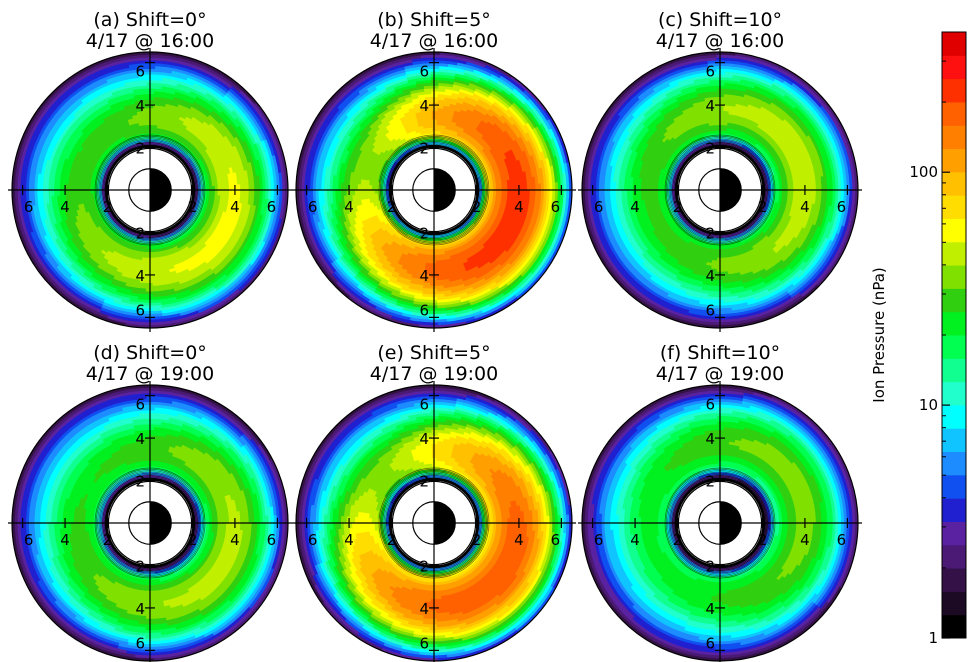 Image resolution: width=968 pixels, height=662 pixels. I want to click on panel-a: 6 4 2 2 4 6 6 4 2 2 4 6 (a) Shift=0°4/17 @ 16:00, so click(150, 170).